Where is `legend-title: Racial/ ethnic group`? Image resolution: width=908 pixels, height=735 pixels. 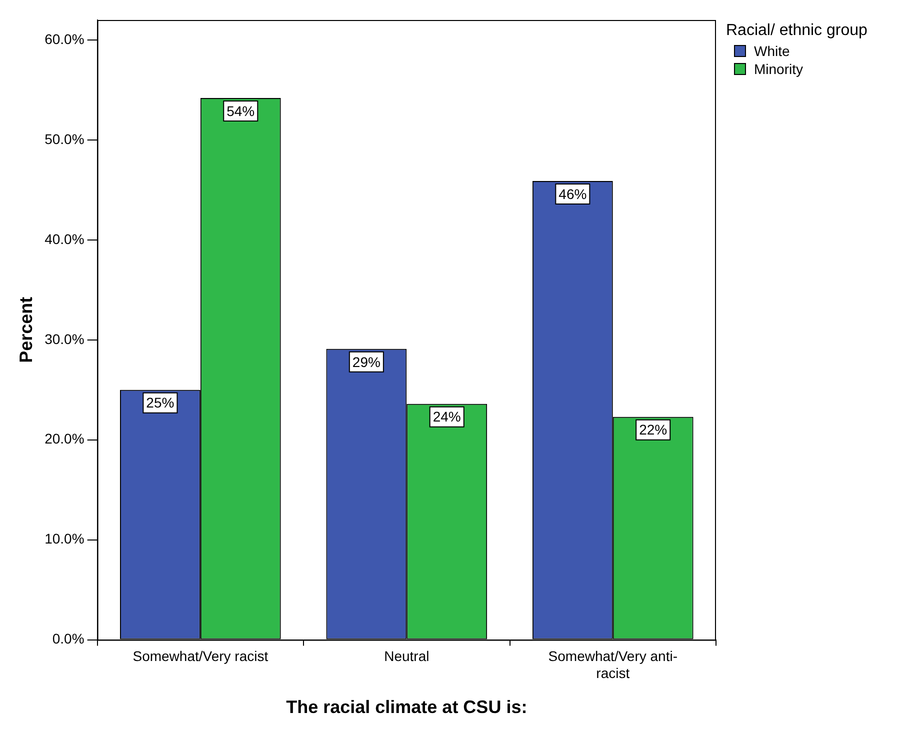
legend-title: Racial/ ethnic group is located at coordinates (797, 31).